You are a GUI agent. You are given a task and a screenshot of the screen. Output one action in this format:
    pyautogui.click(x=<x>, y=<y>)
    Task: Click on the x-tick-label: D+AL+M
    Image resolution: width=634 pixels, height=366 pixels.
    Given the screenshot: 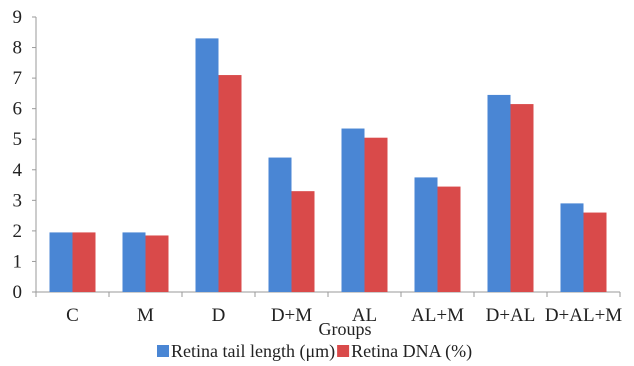 What is the action you would take?
    pyautogui.click(x=583, y=315)
    